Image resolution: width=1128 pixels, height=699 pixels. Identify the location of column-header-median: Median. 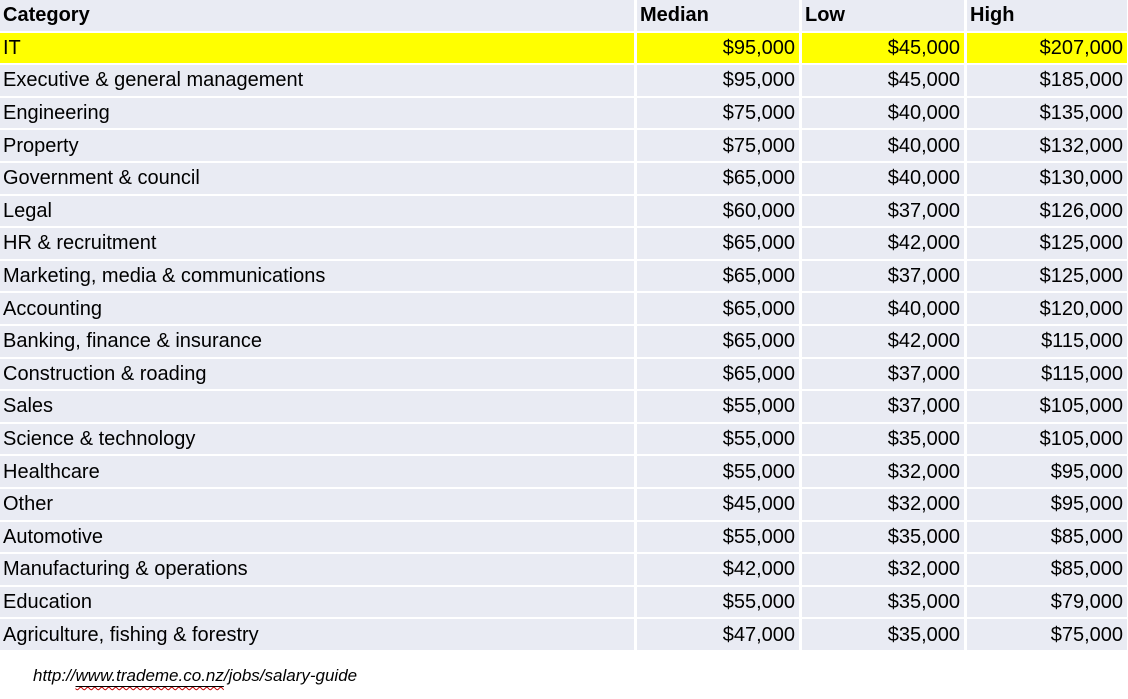
(718, 15).